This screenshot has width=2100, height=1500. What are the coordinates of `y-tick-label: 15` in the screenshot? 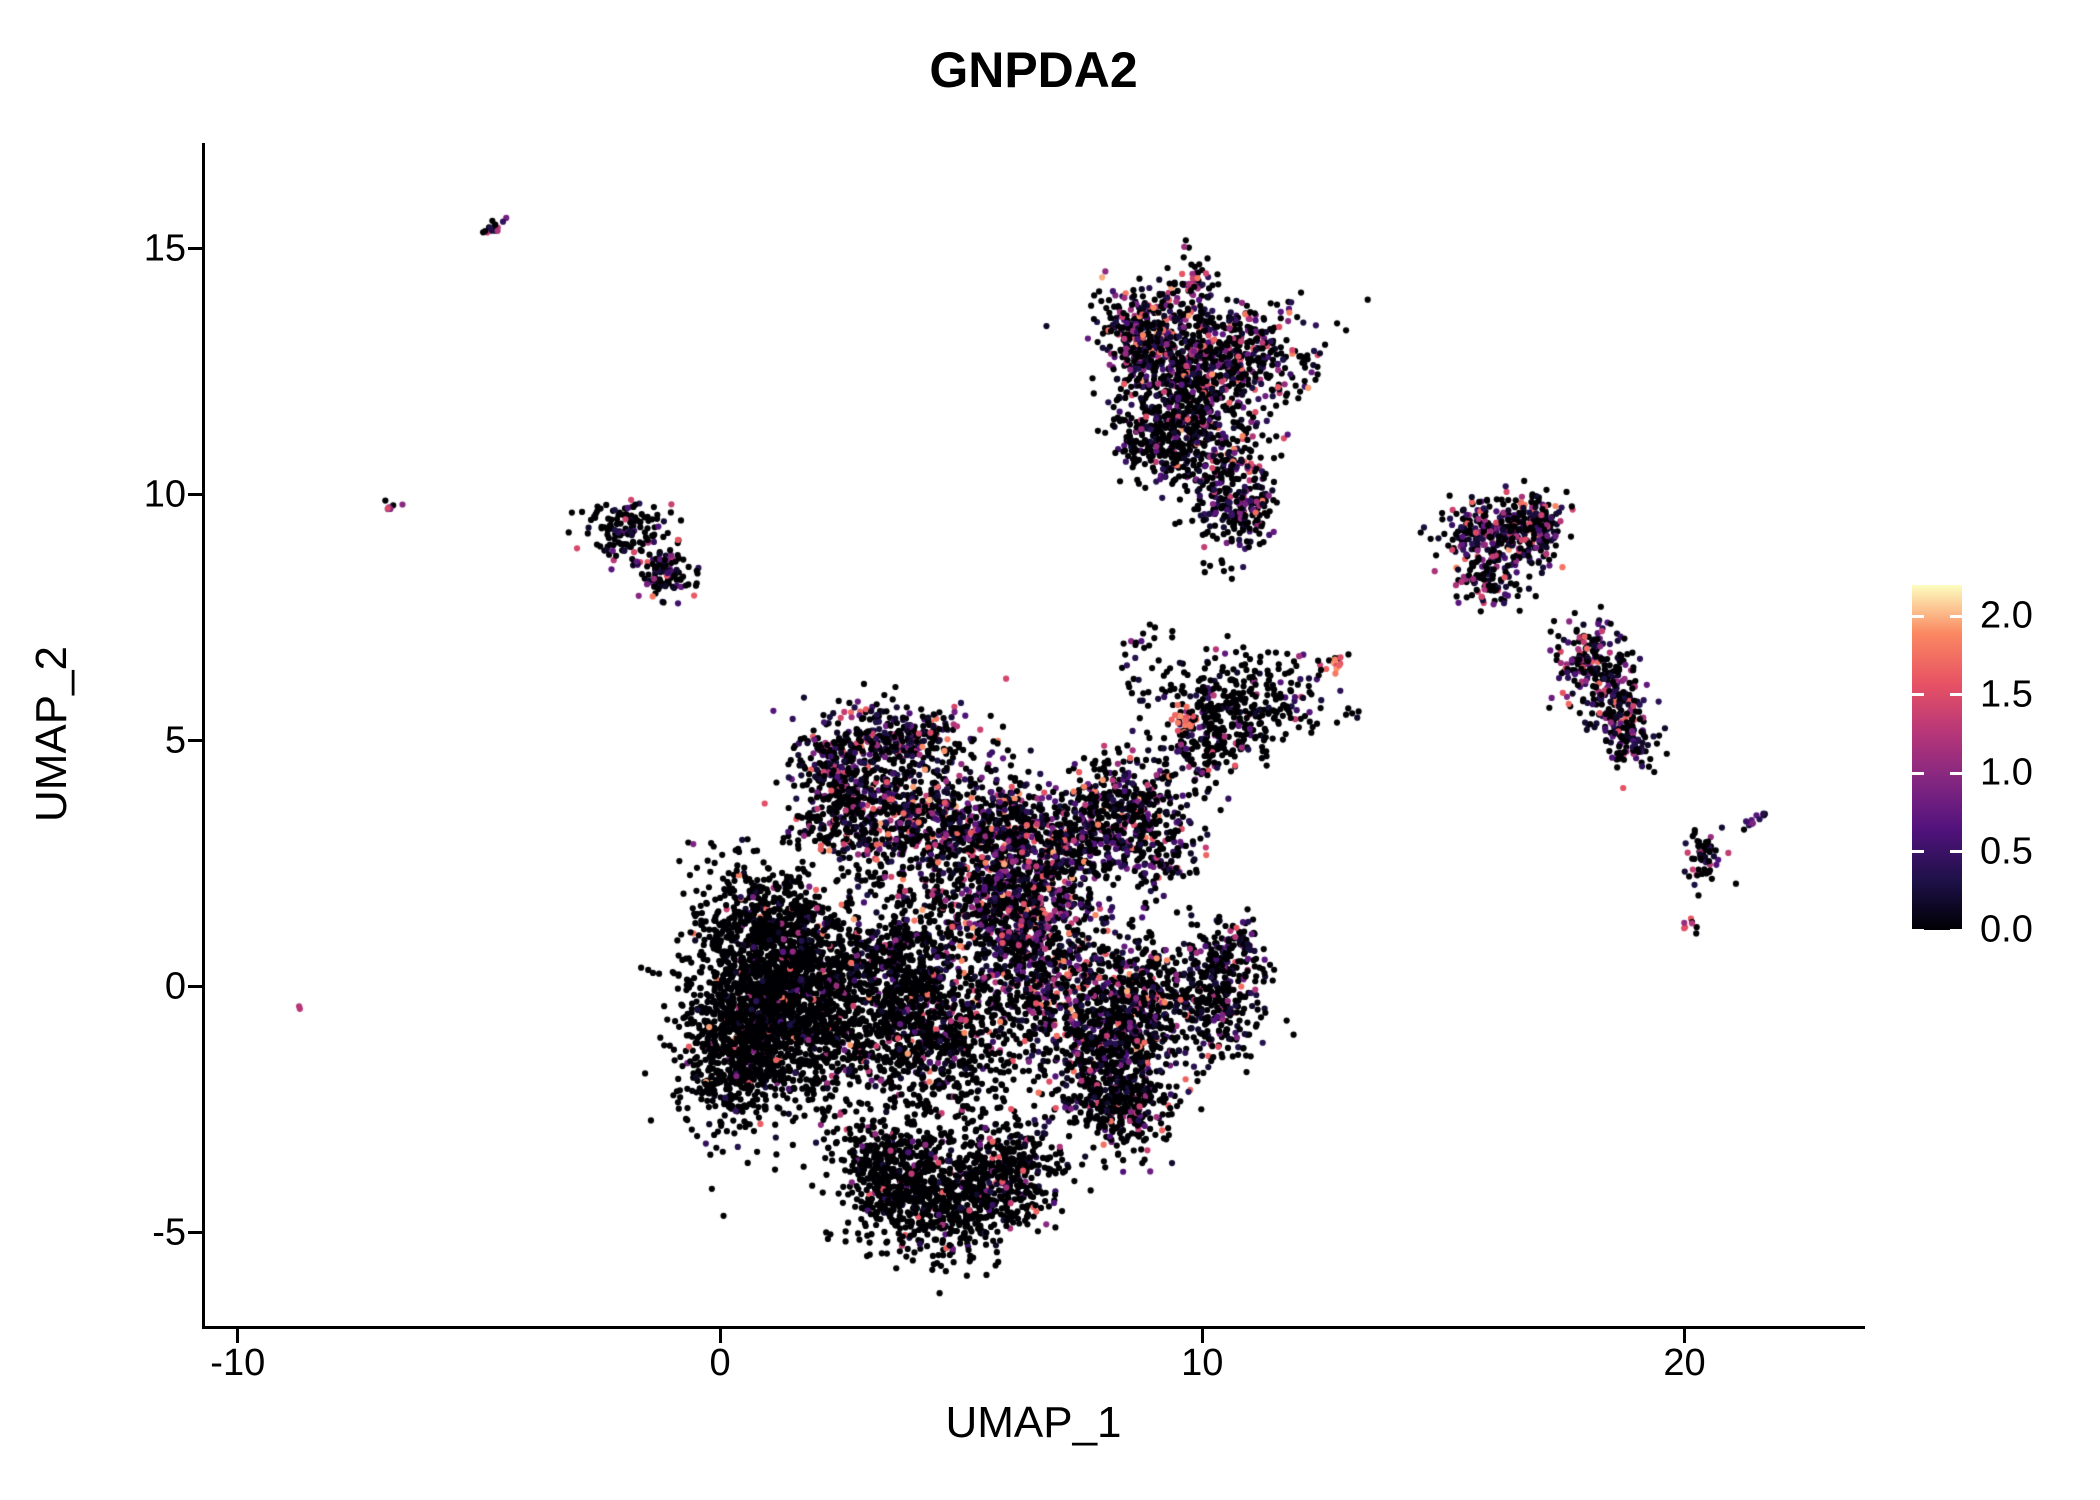 It's located at (164, 248).